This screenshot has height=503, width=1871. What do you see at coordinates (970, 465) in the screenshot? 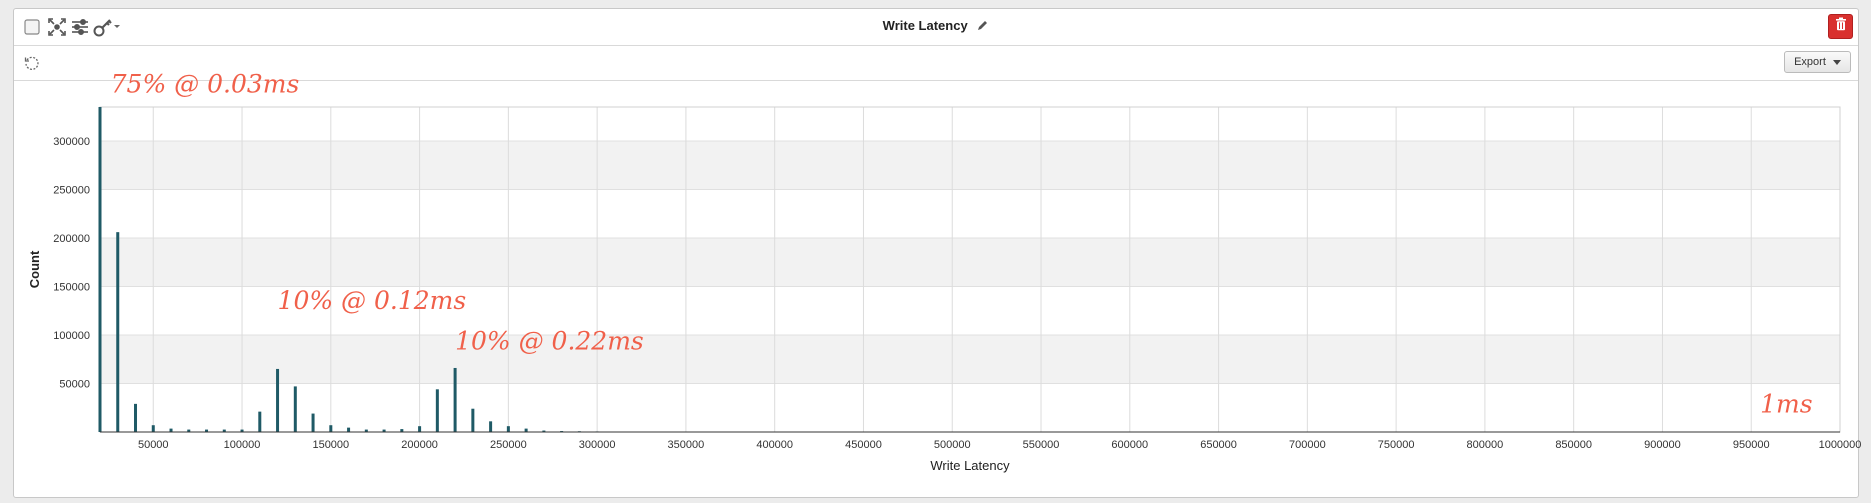
I see `x-axis-title: Write Latency` at bounding box center [970, 465].